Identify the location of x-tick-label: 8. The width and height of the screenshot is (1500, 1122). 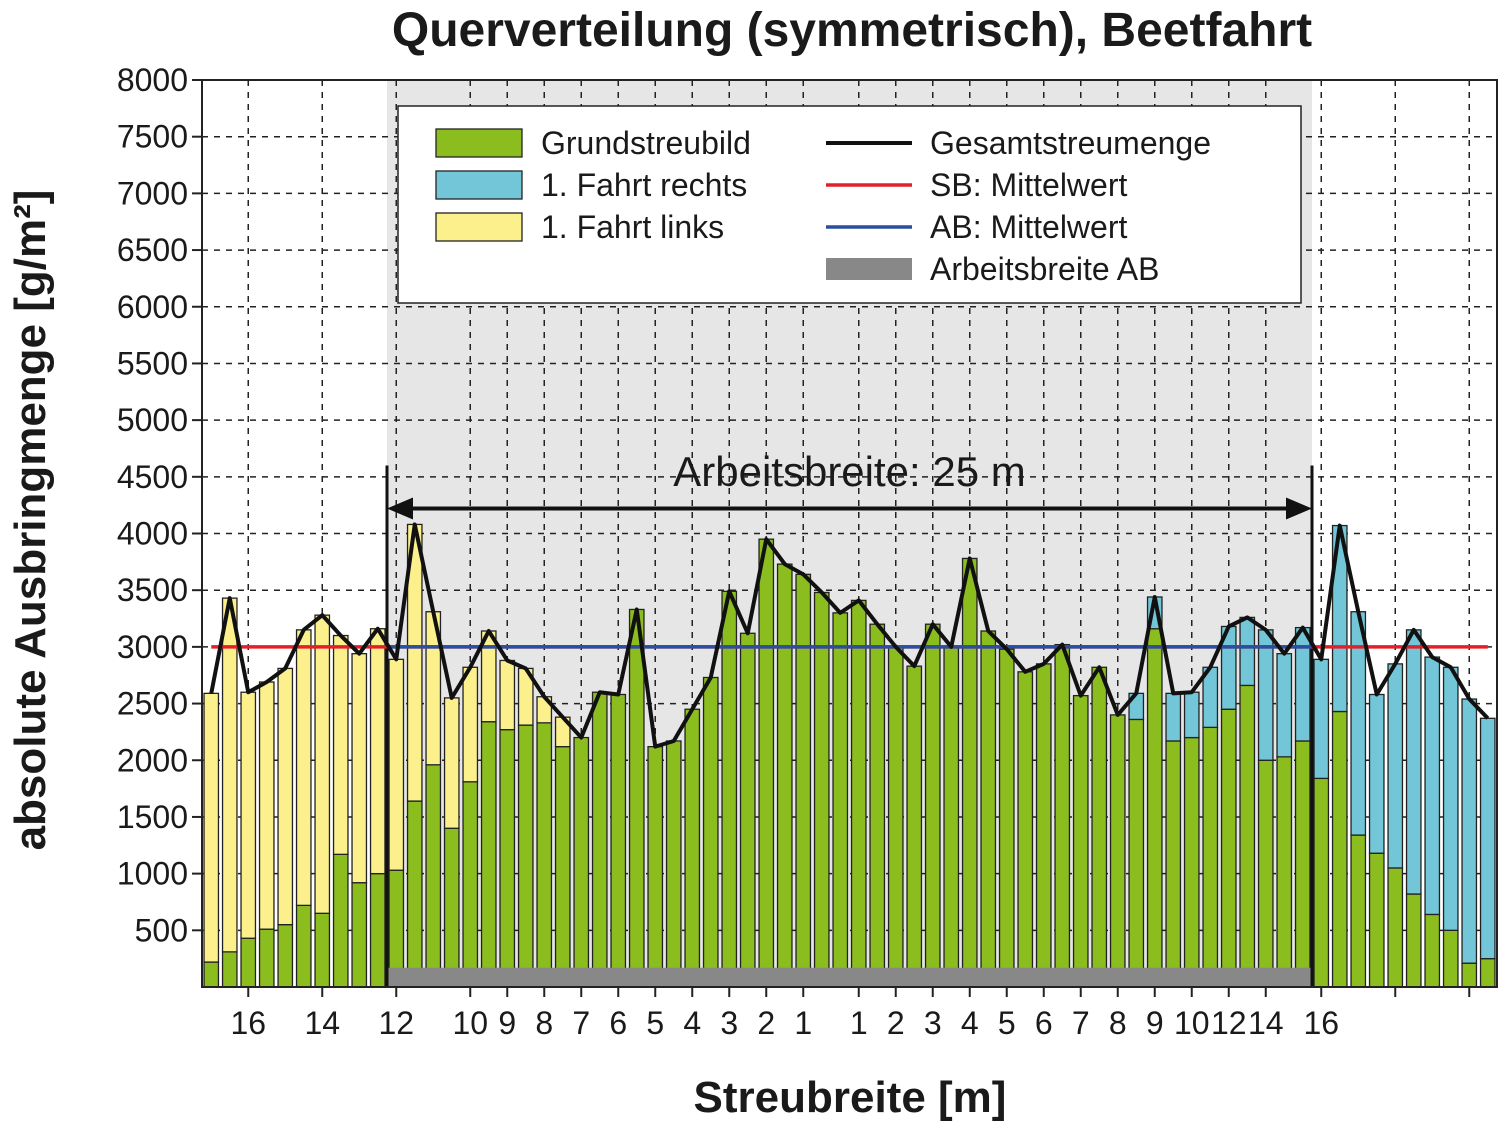
(544, 1023).